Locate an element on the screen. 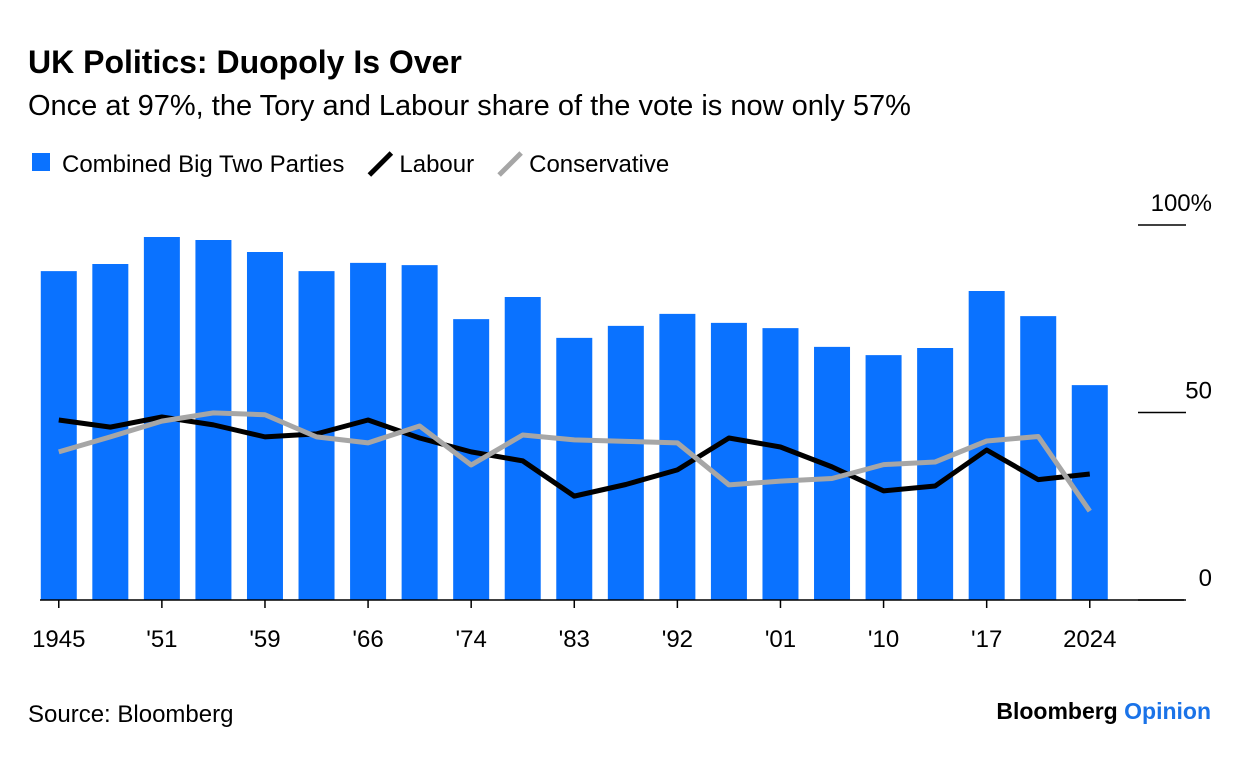  x-tick-label: '83 is located at coordinates (574, 639).